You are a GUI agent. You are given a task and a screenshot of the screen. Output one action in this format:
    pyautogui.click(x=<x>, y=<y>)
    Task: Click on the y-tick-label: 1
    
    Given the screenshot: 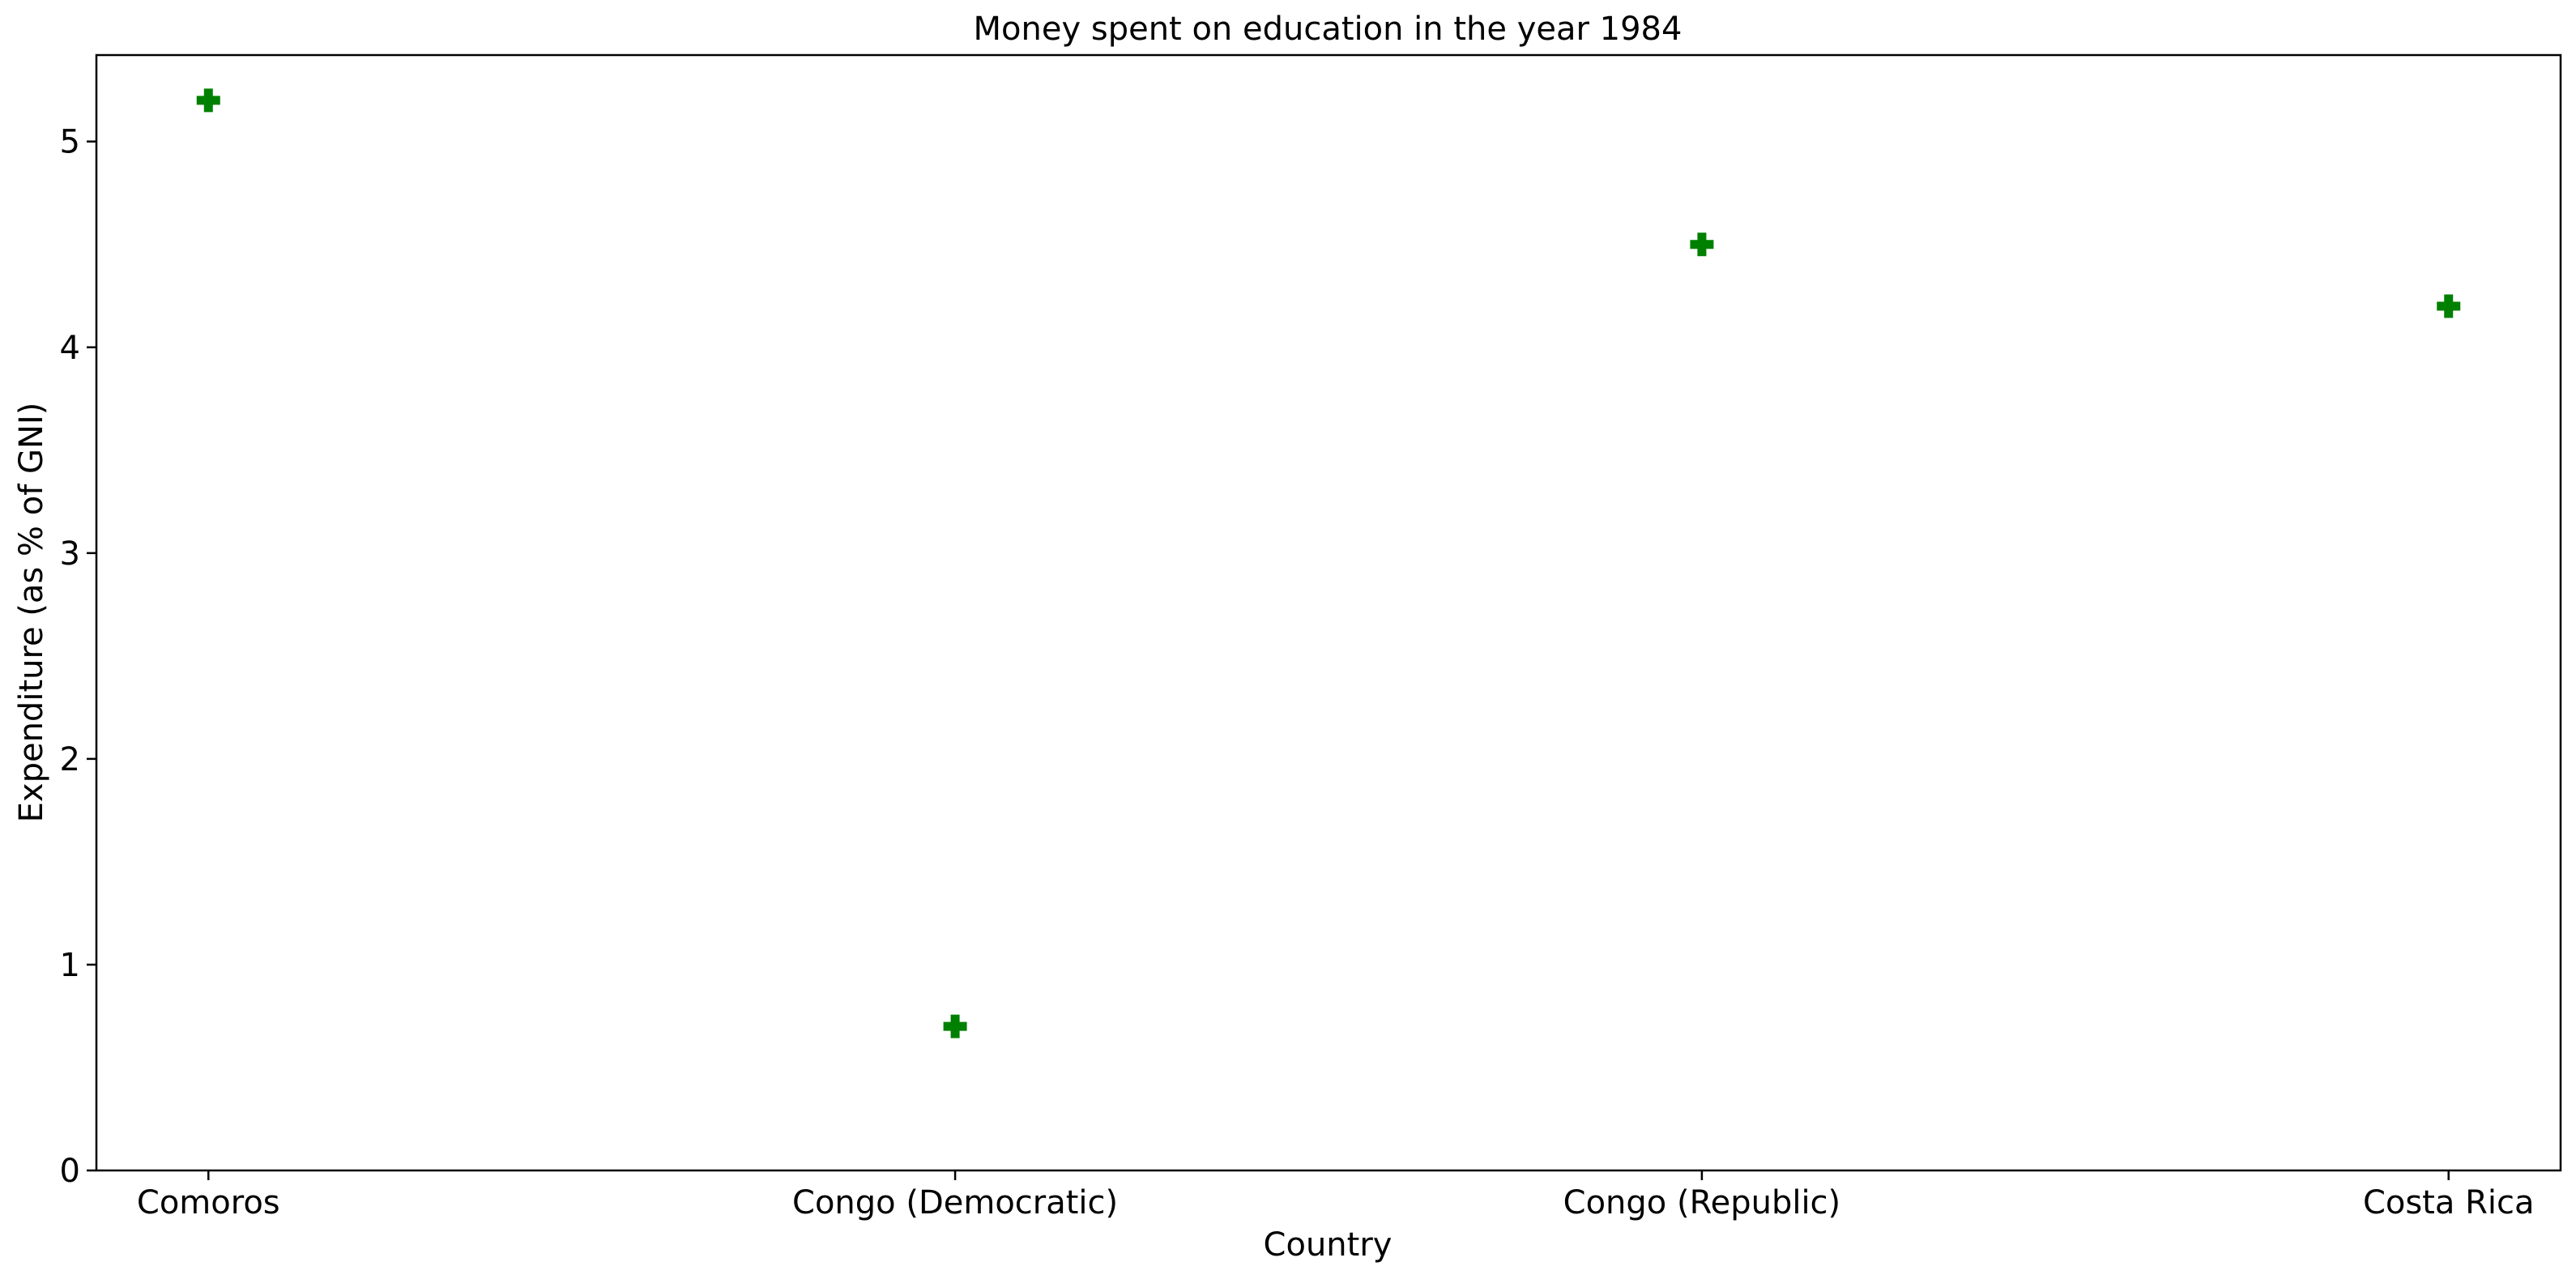 What is the action you would take?
    pyautogui.click(x=70, y=965)
    